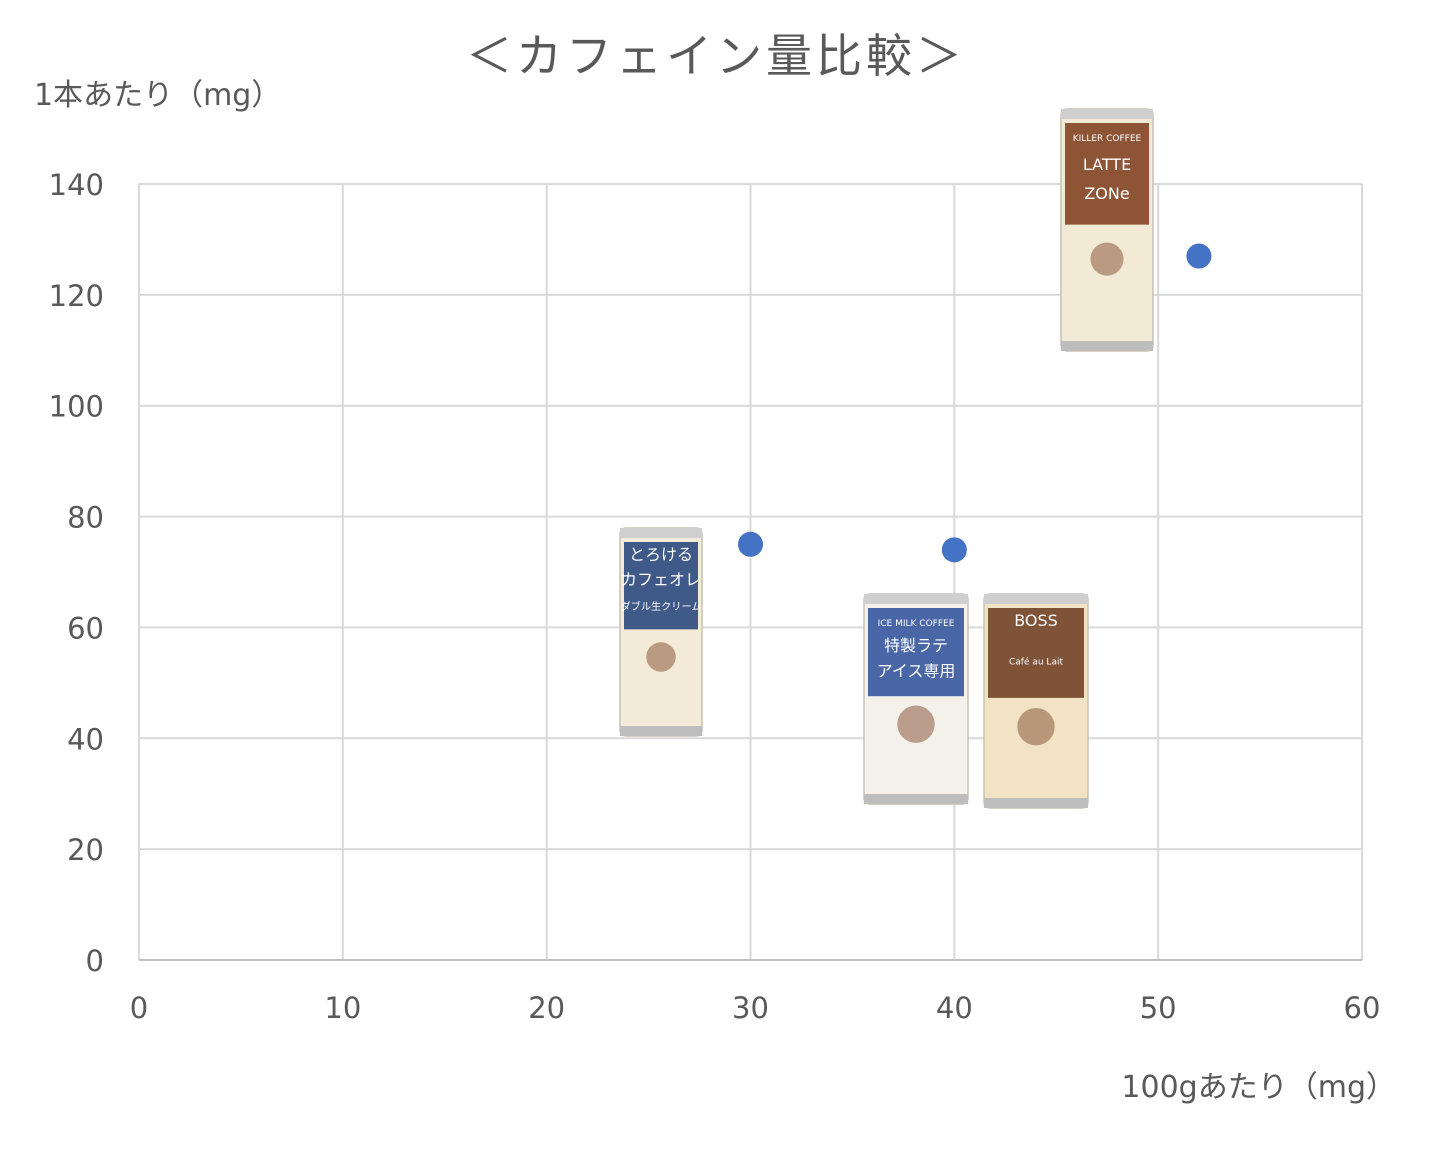  Describe the element at coordinates (954, 1008) in the screenshot. I see `x-tick-label: 40` at that location.